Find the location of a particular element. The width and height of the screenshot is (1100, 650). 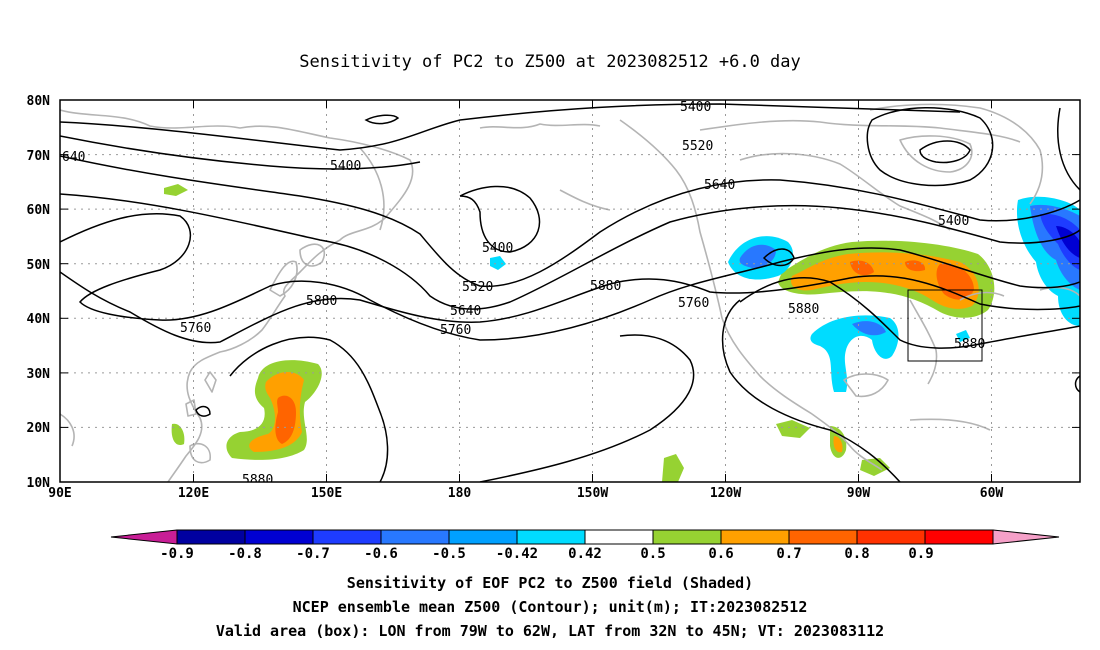

lat-label: 20N is located at coordinates (39, 428).